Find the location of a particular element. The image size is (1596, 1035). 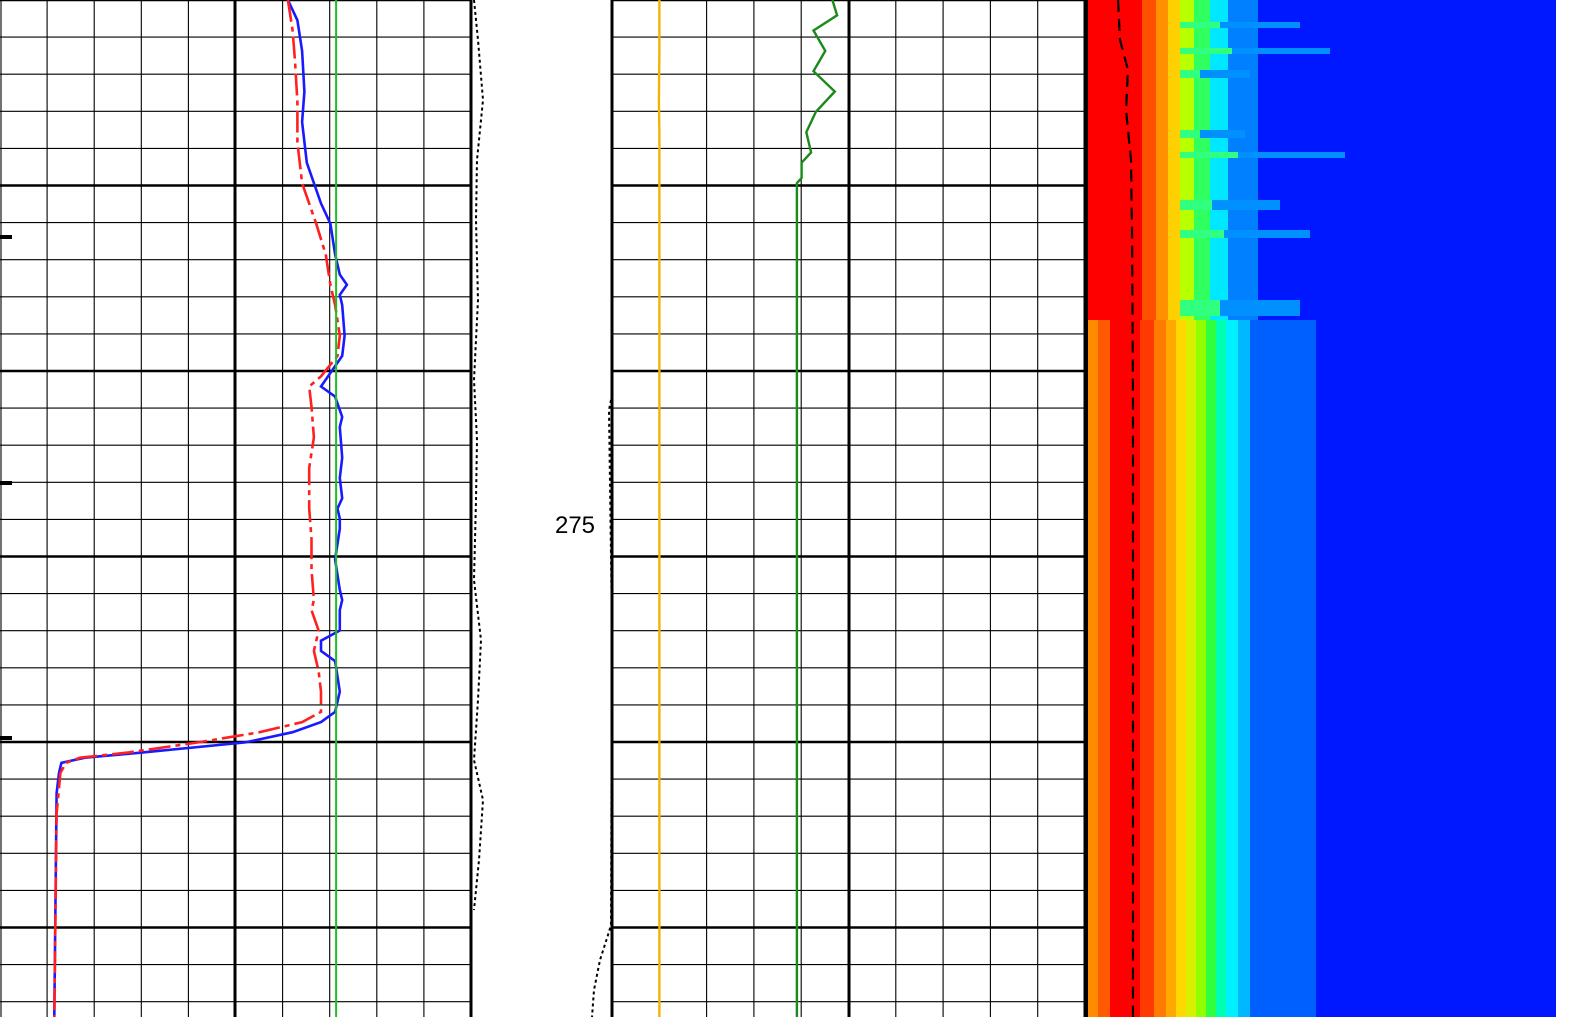

depth-label-275: 275 is located at coordinates (575, 525).